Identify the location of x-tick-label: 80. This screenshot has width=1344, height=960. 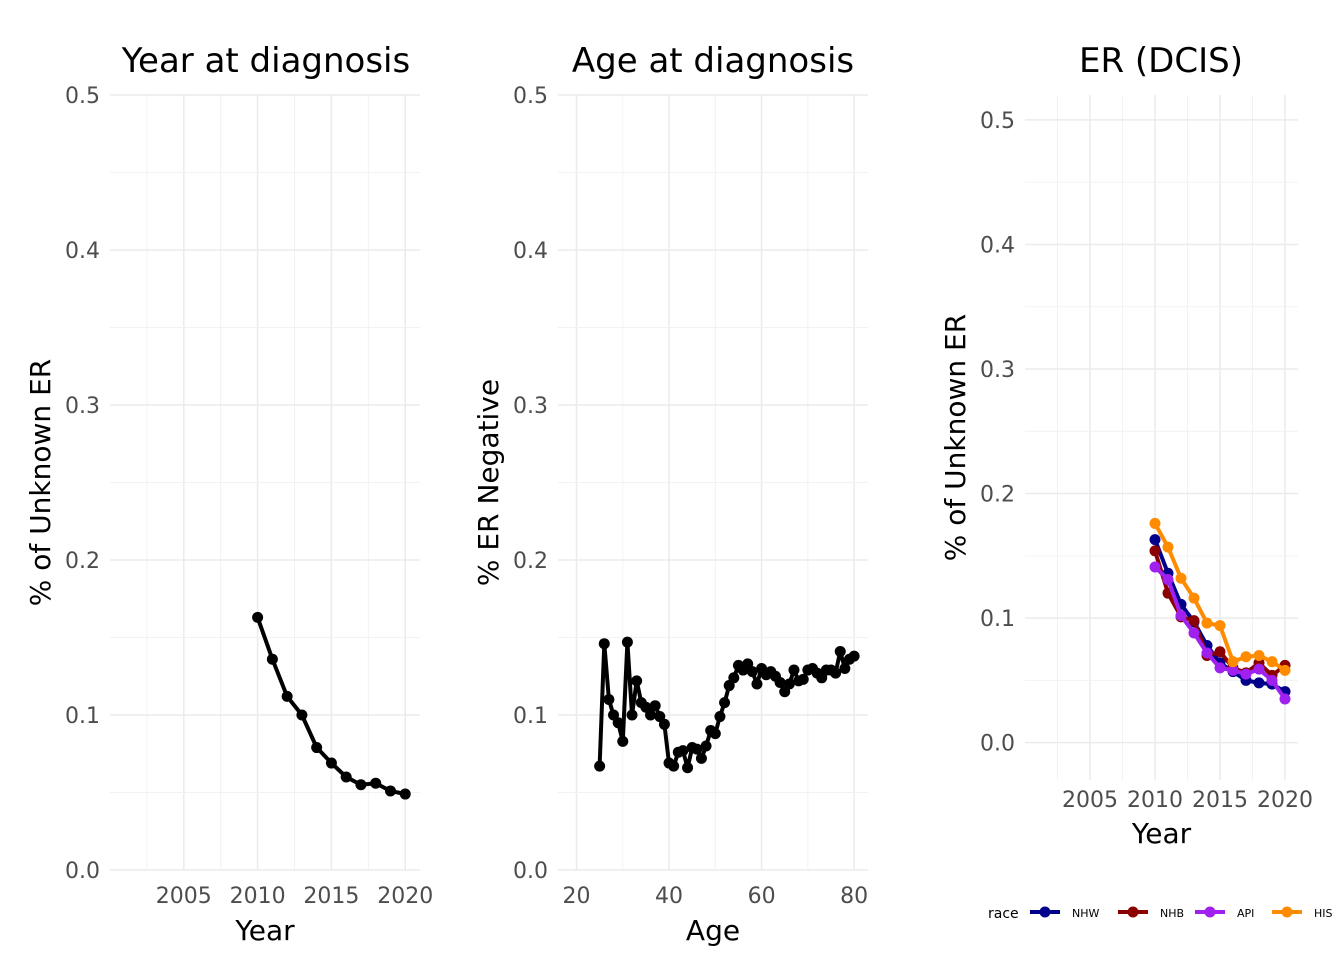
(854, 896).